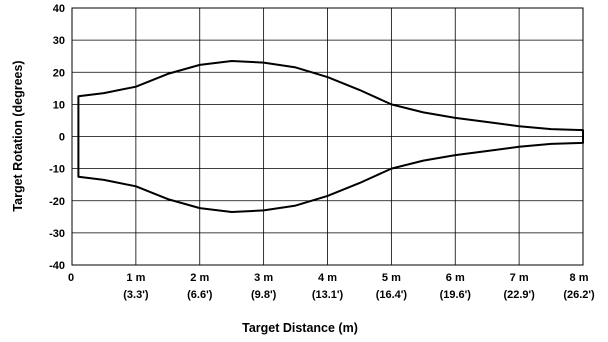 This screenshot has height=342, width=608. Describe the element at coordinates (264, 295) in the screenshot. I see `x-tick-sublabel: (9.8')` at that location.